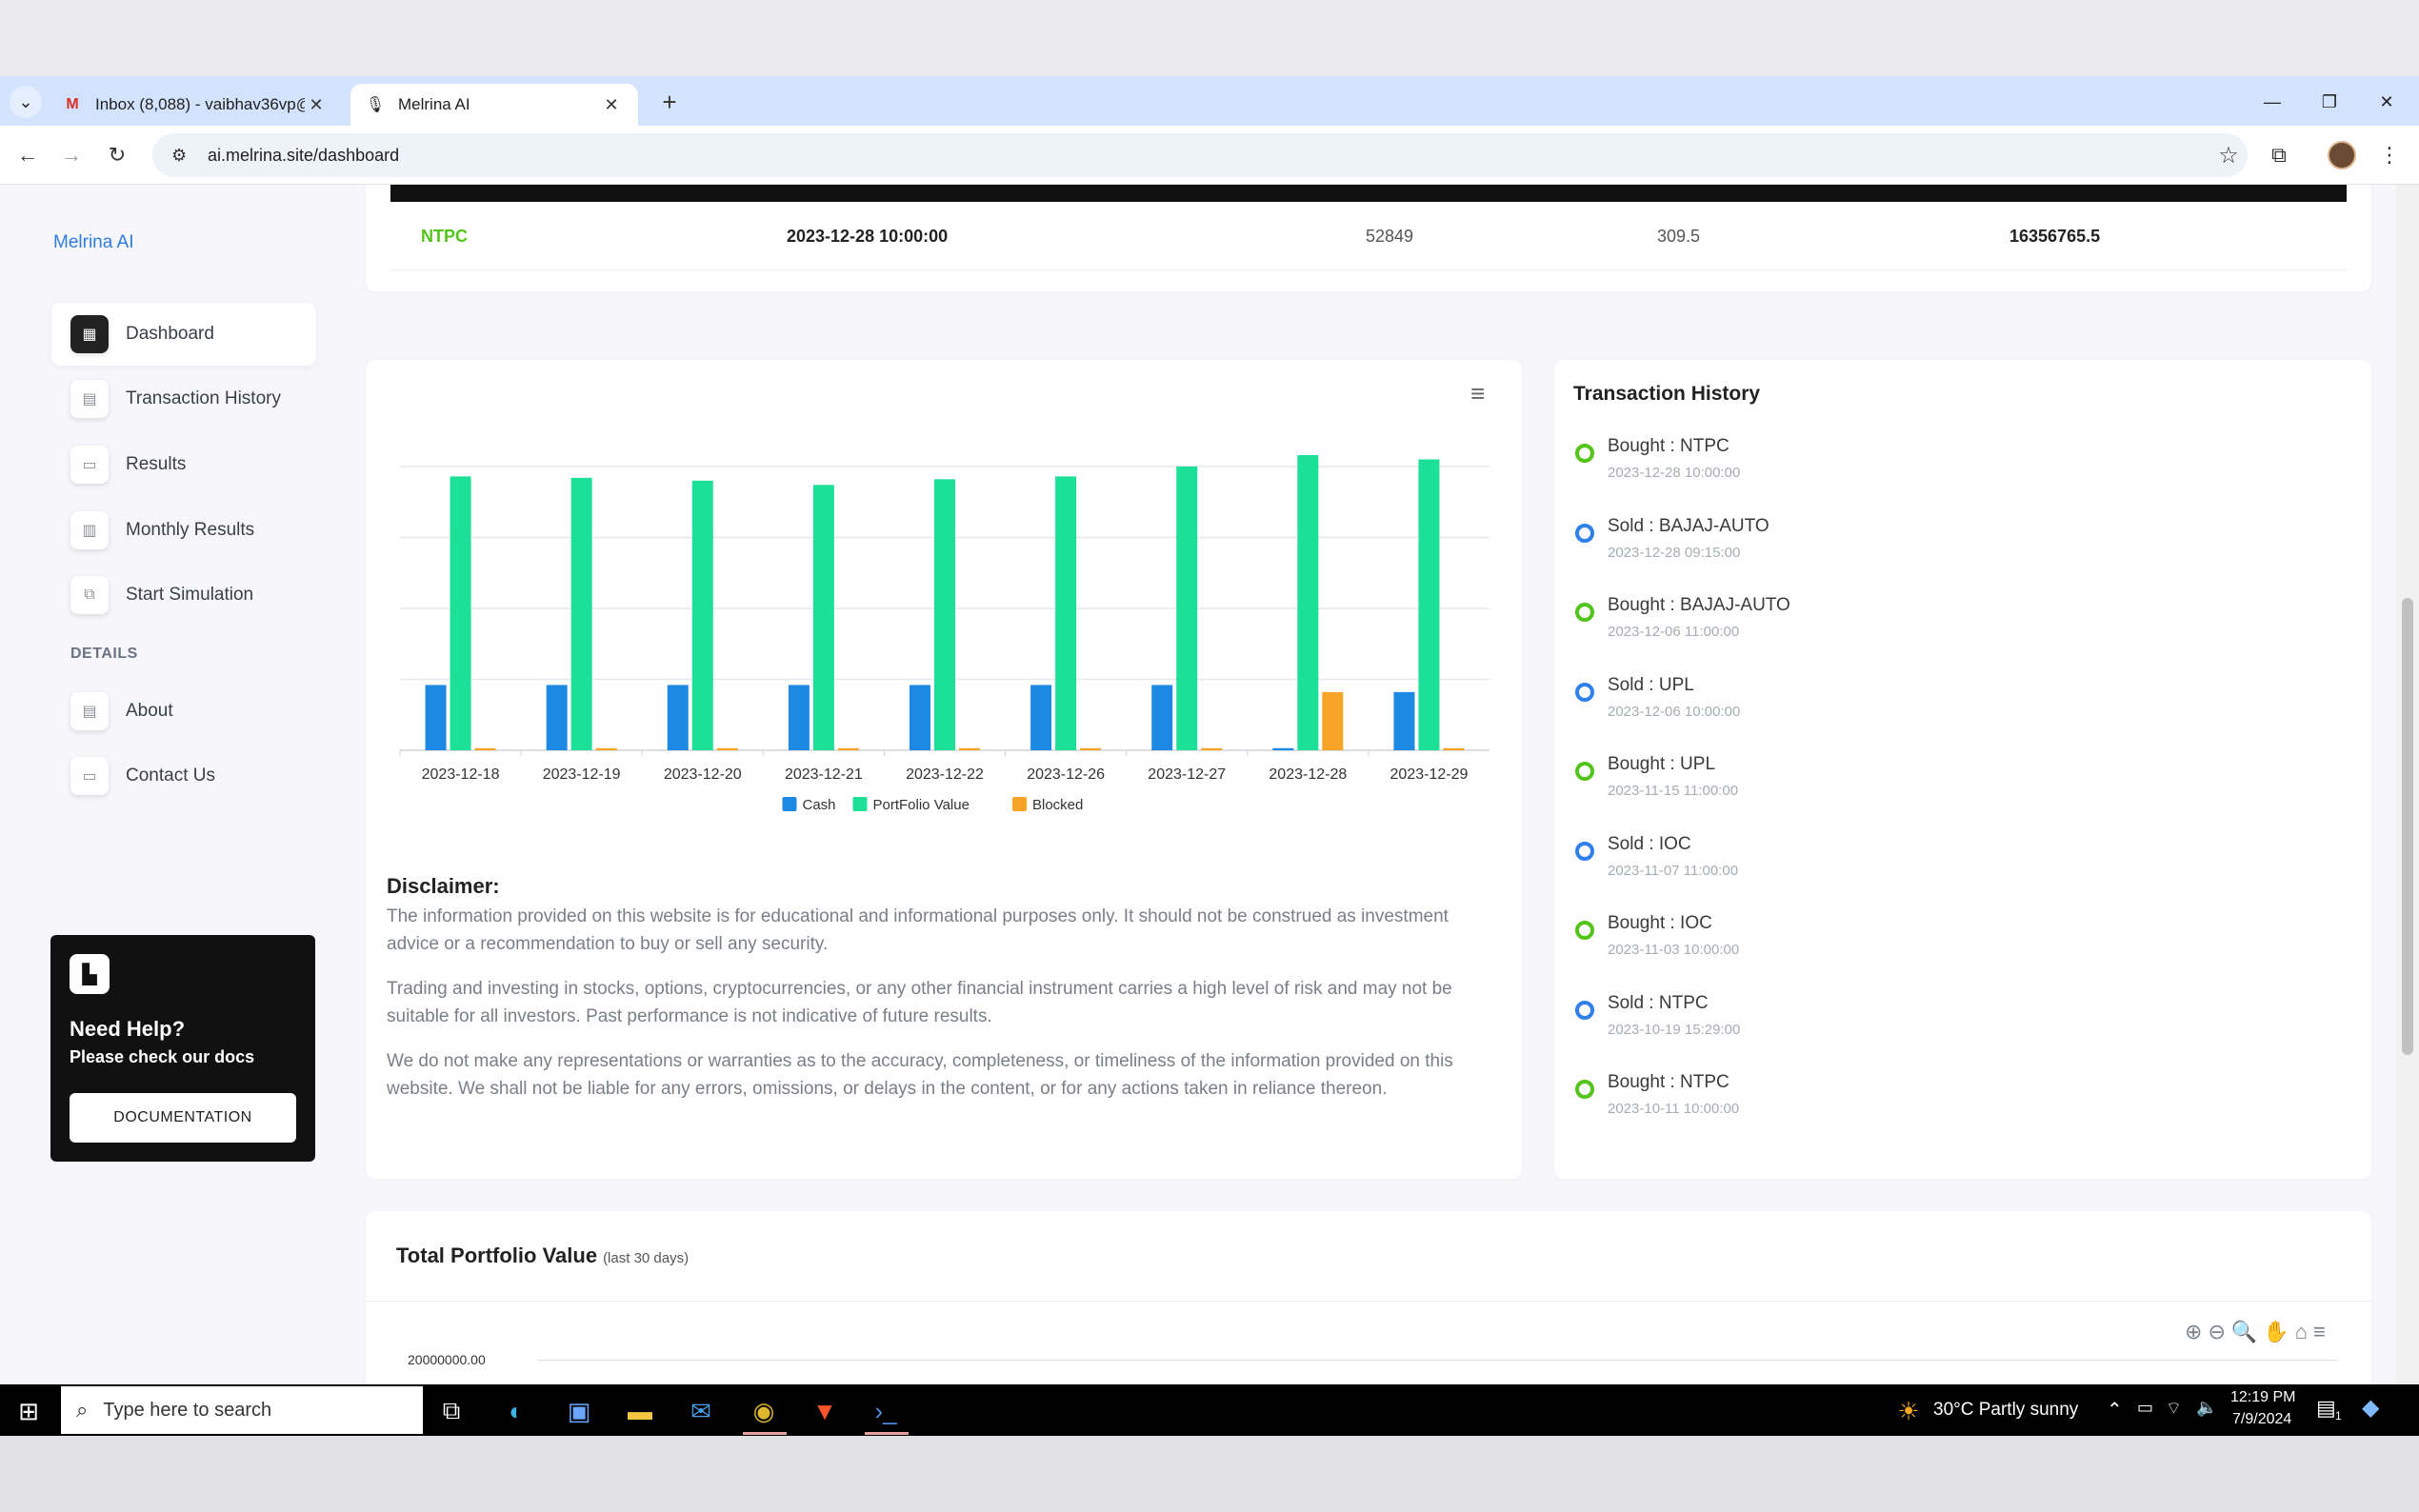 This screenshot has height=1512, width=2419. Describe the element at coordinates (183, 1118) in the screenshot. I see `documentation-button: DOCUMENTATION` at that location.